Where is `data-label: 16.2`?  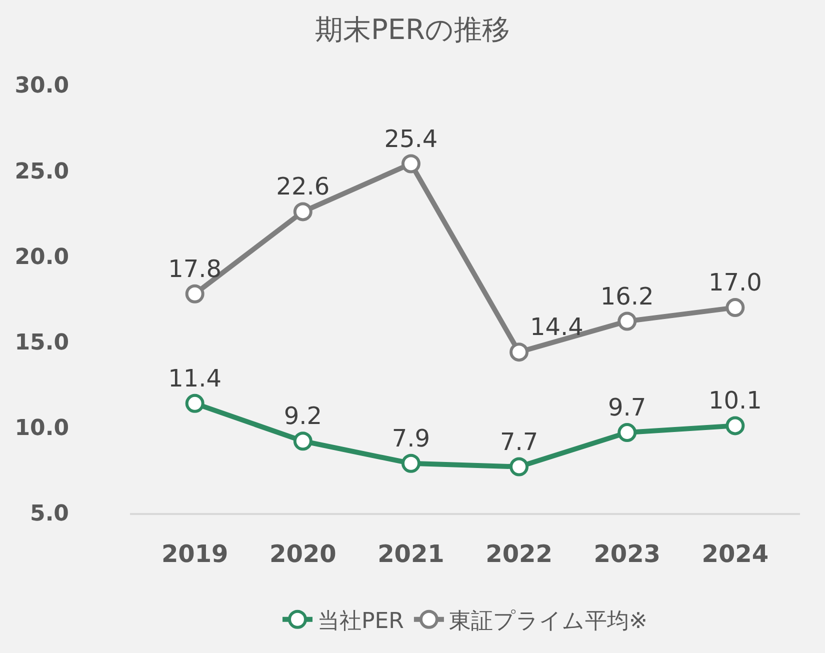
data-label: 16.2 is located at coordinates (627, 296).